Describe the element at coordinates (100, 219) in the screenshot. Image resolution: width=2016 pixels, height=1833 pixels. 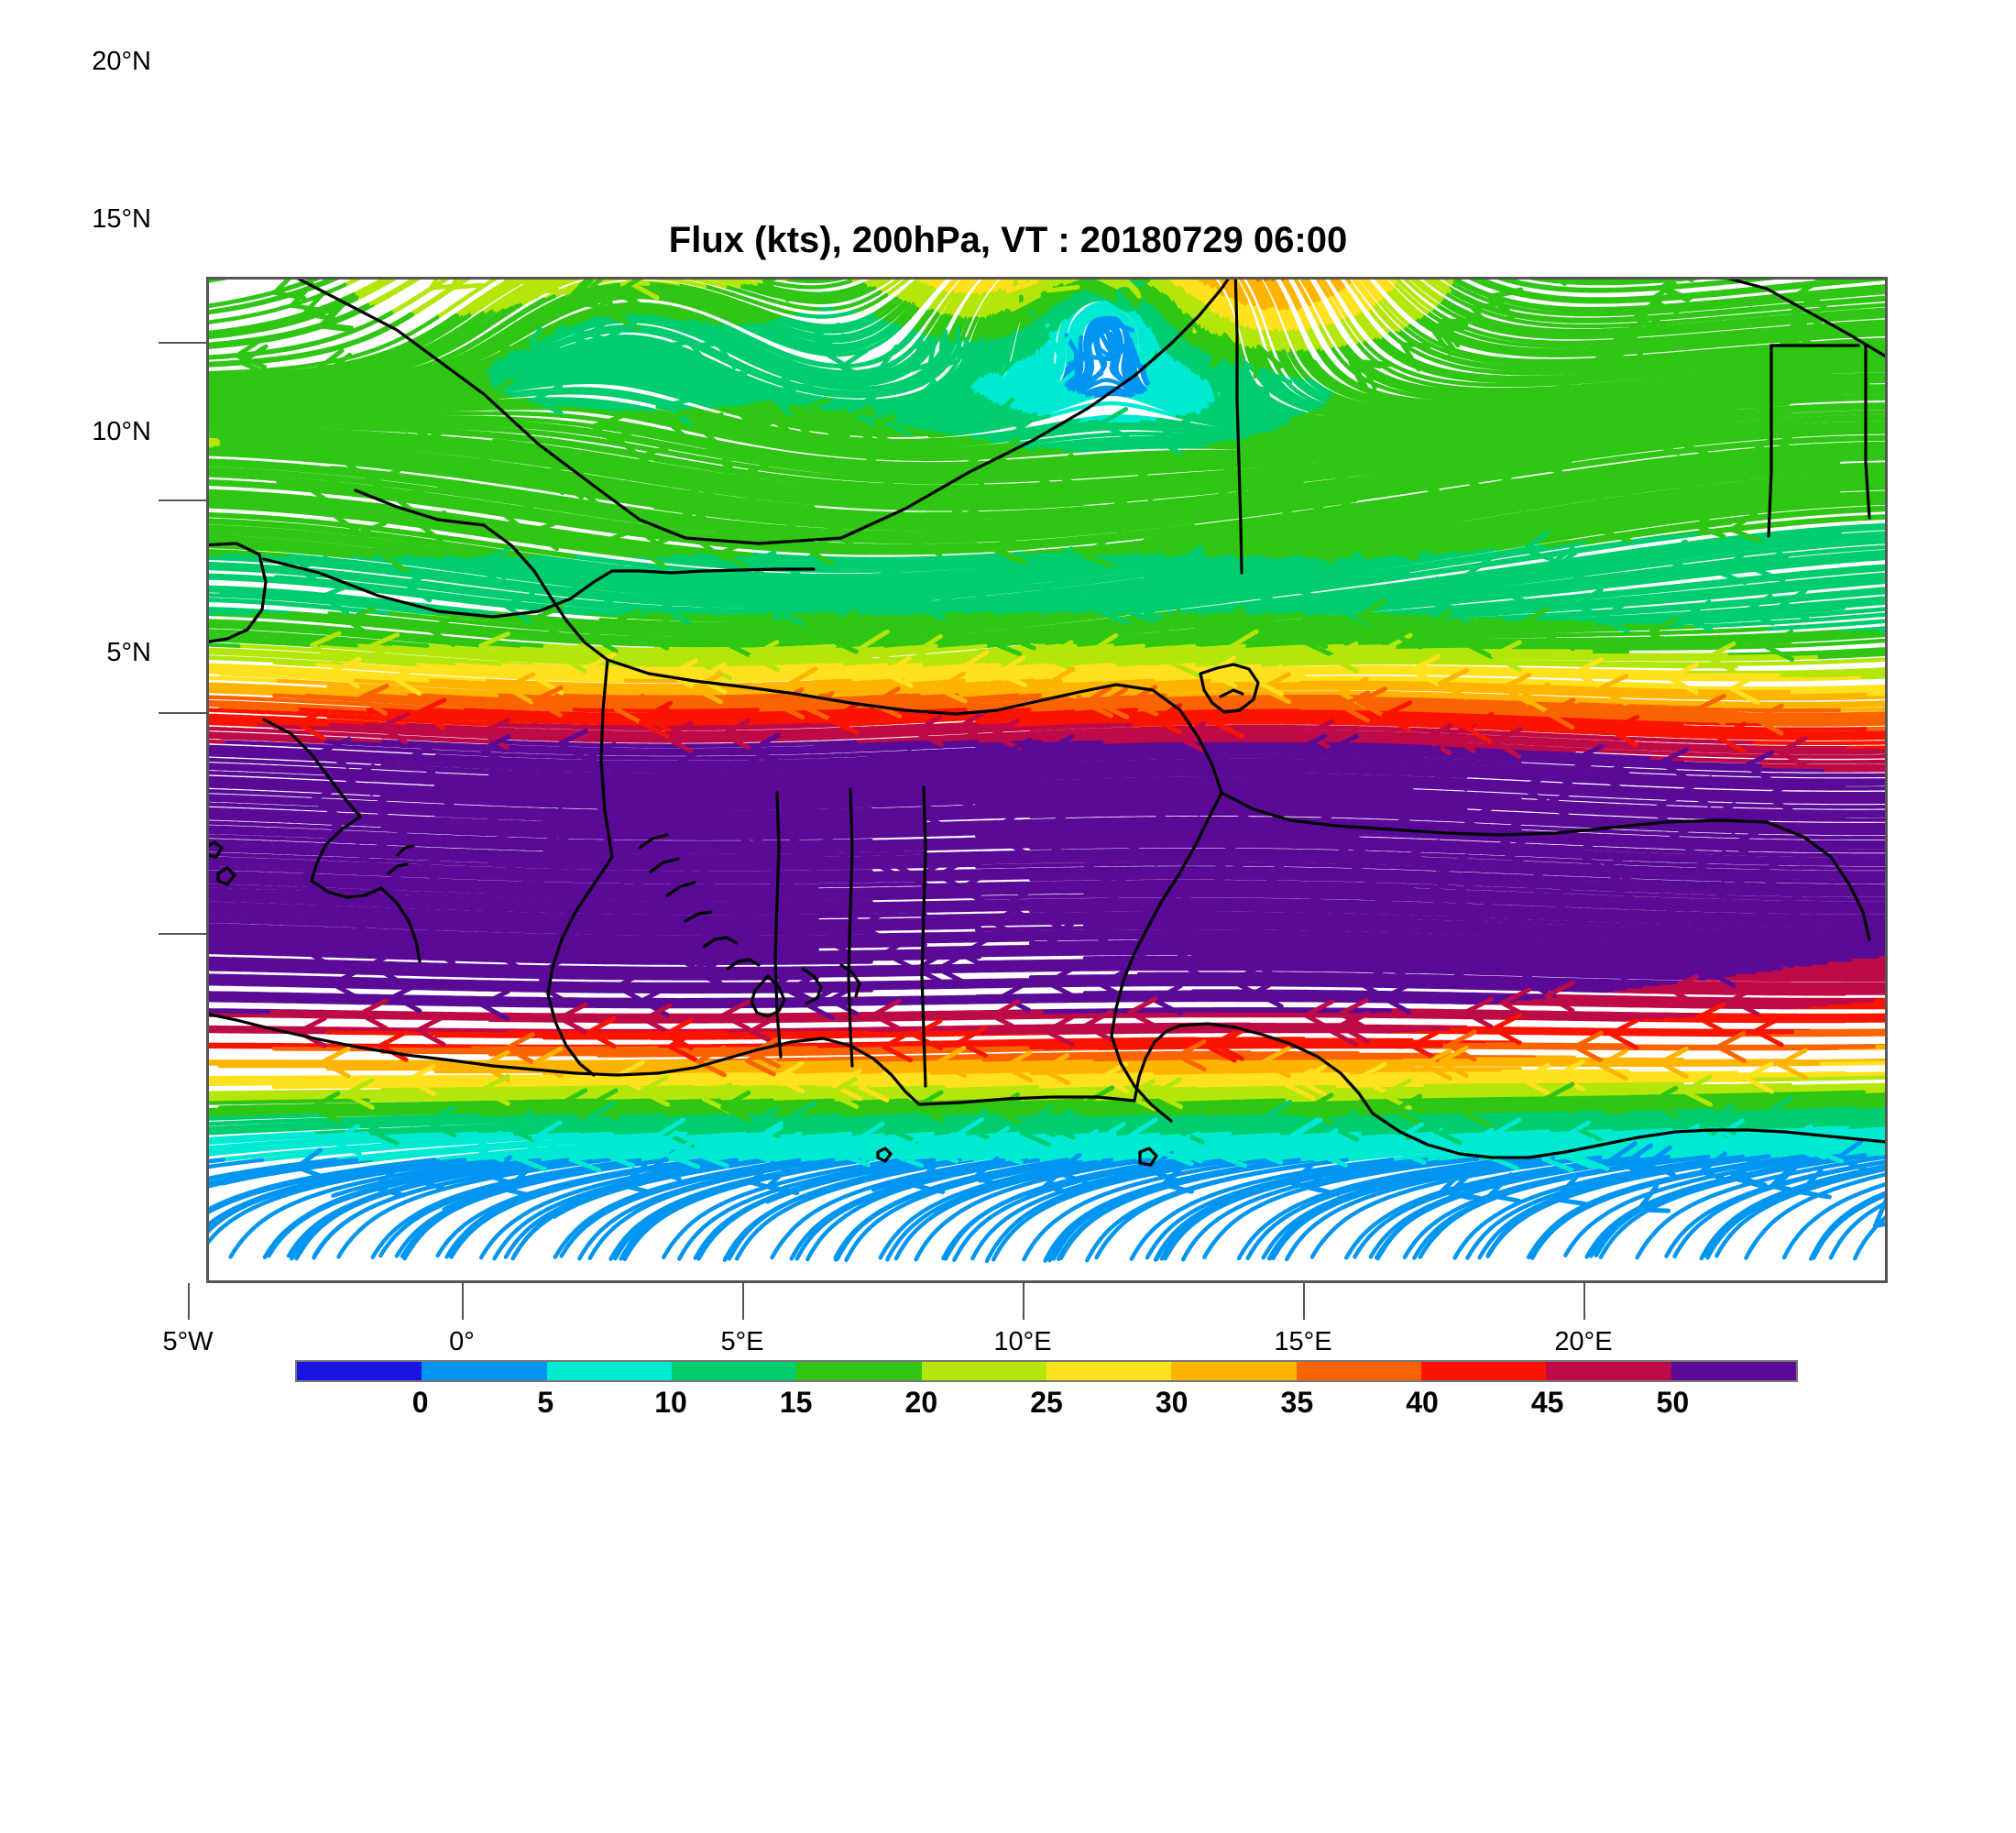
I see `y-axis-label-15N: 15°N` at that location.